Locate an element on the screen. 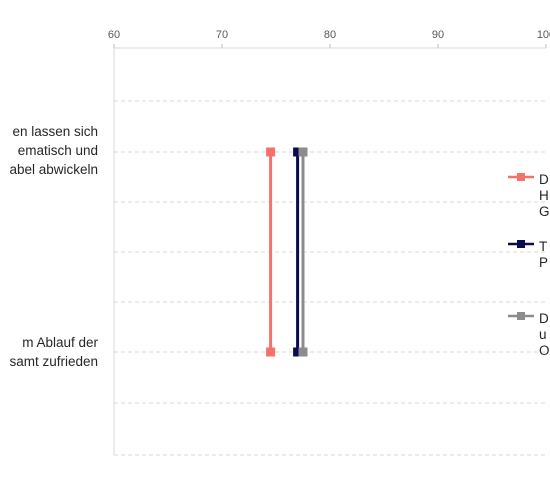 This screenshot has height=480, width=550. x-tick-label-2: 70 is located at coordinates (222, 35).